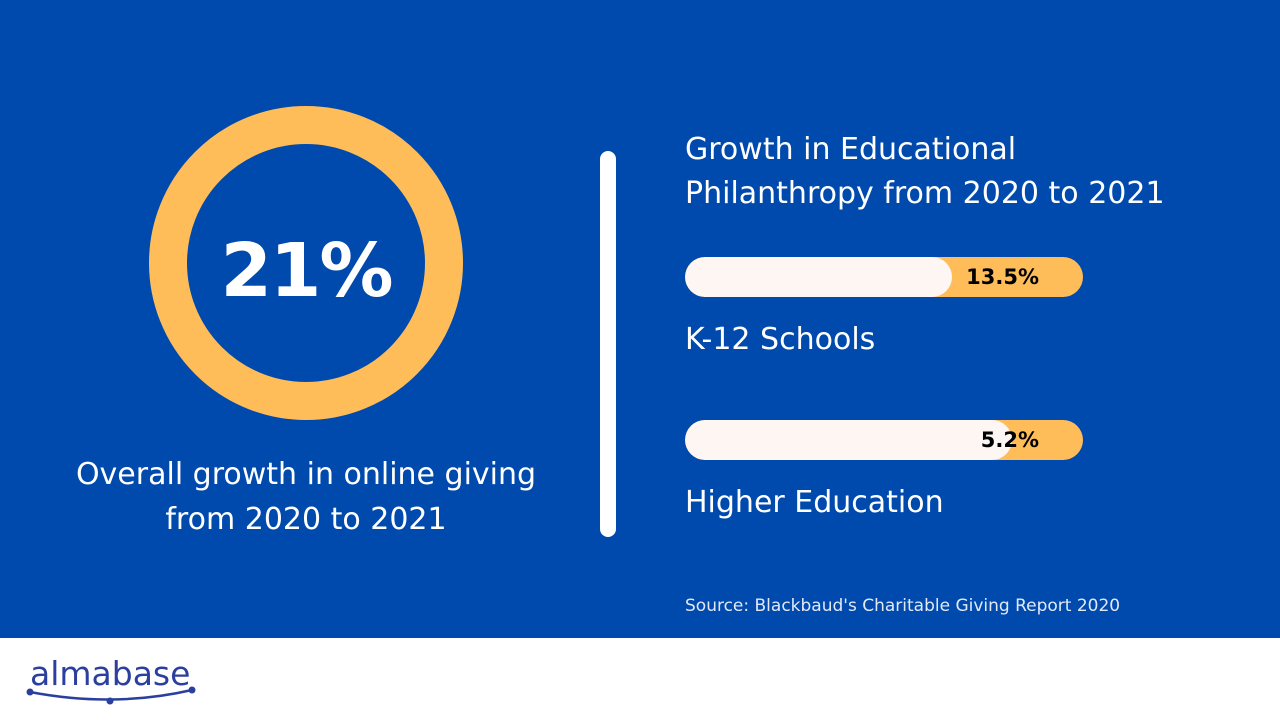 Image resolution: width=1280 pixels, height=720 pixels. What do you see at coordinates (848, 440) in the screenshot?
I see `bar-higher-education` at bounding box center [848, 440].